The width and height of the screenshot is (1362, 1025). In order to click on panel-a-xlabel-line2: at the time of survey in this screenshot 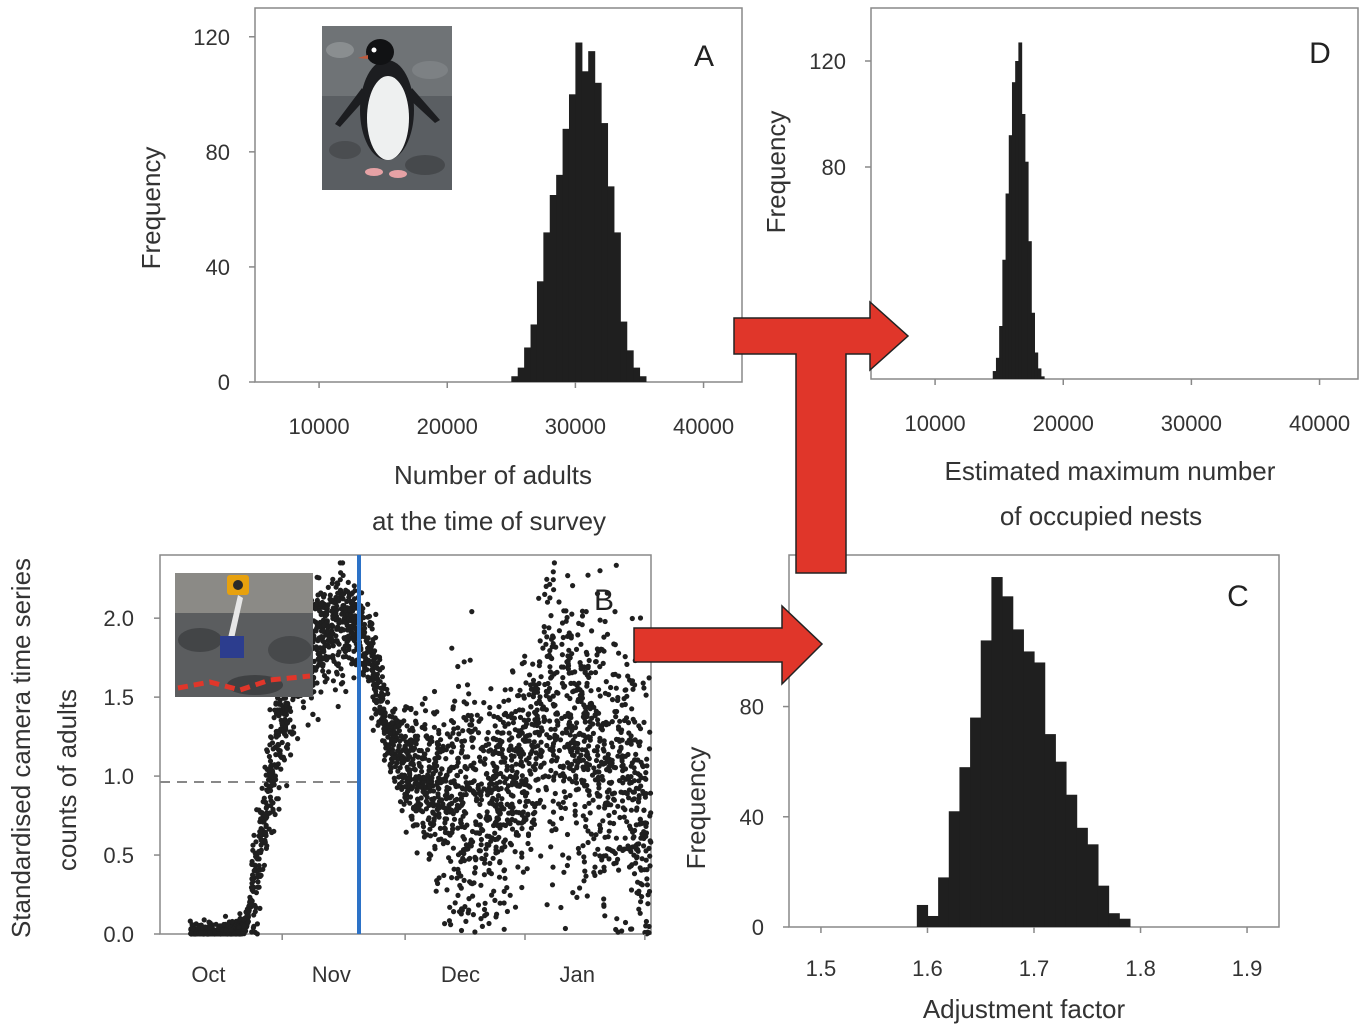, I will do `click(489, 521)`.